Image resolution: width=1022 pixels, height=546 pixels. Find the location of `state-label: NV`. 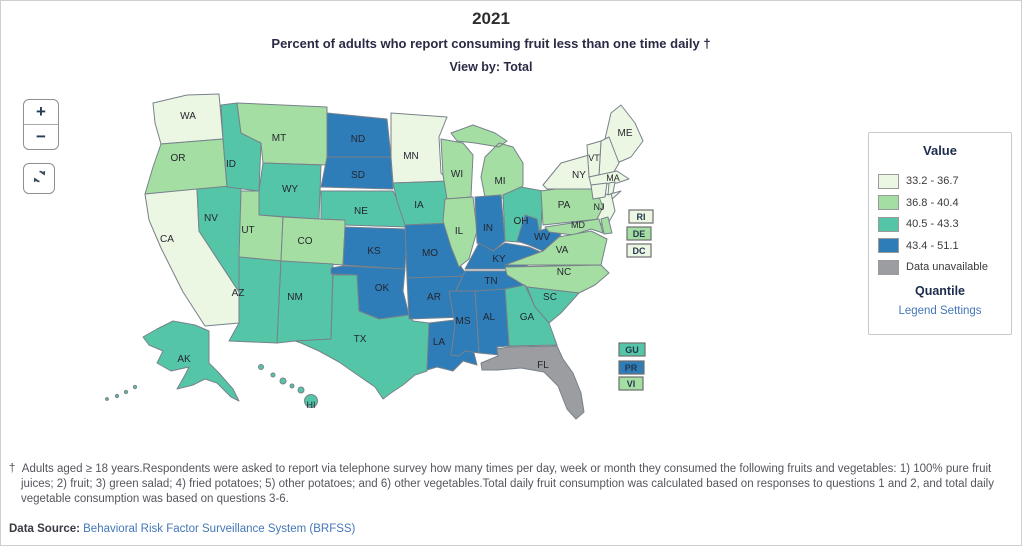

state-label: NV is located at coordinates (211, 218).